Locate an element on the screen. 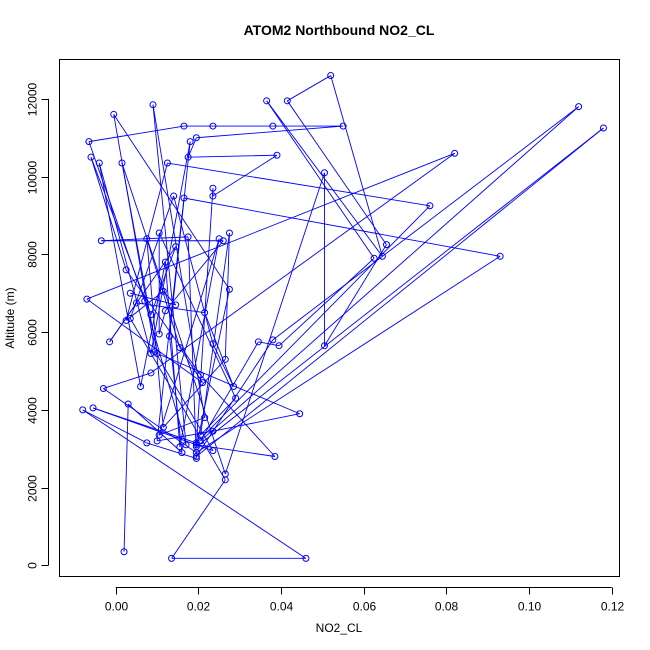 This screenshot has height=650, width=650. y-tick-label: 6000 is located at coordinates (33, 332).